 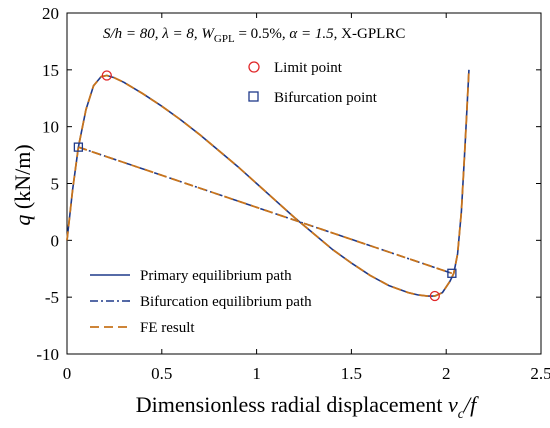 What do you see at coordinates (167, 328) in the screenshot?
I see `legend-fe-label: FE result` at bounding box center [167, 328].